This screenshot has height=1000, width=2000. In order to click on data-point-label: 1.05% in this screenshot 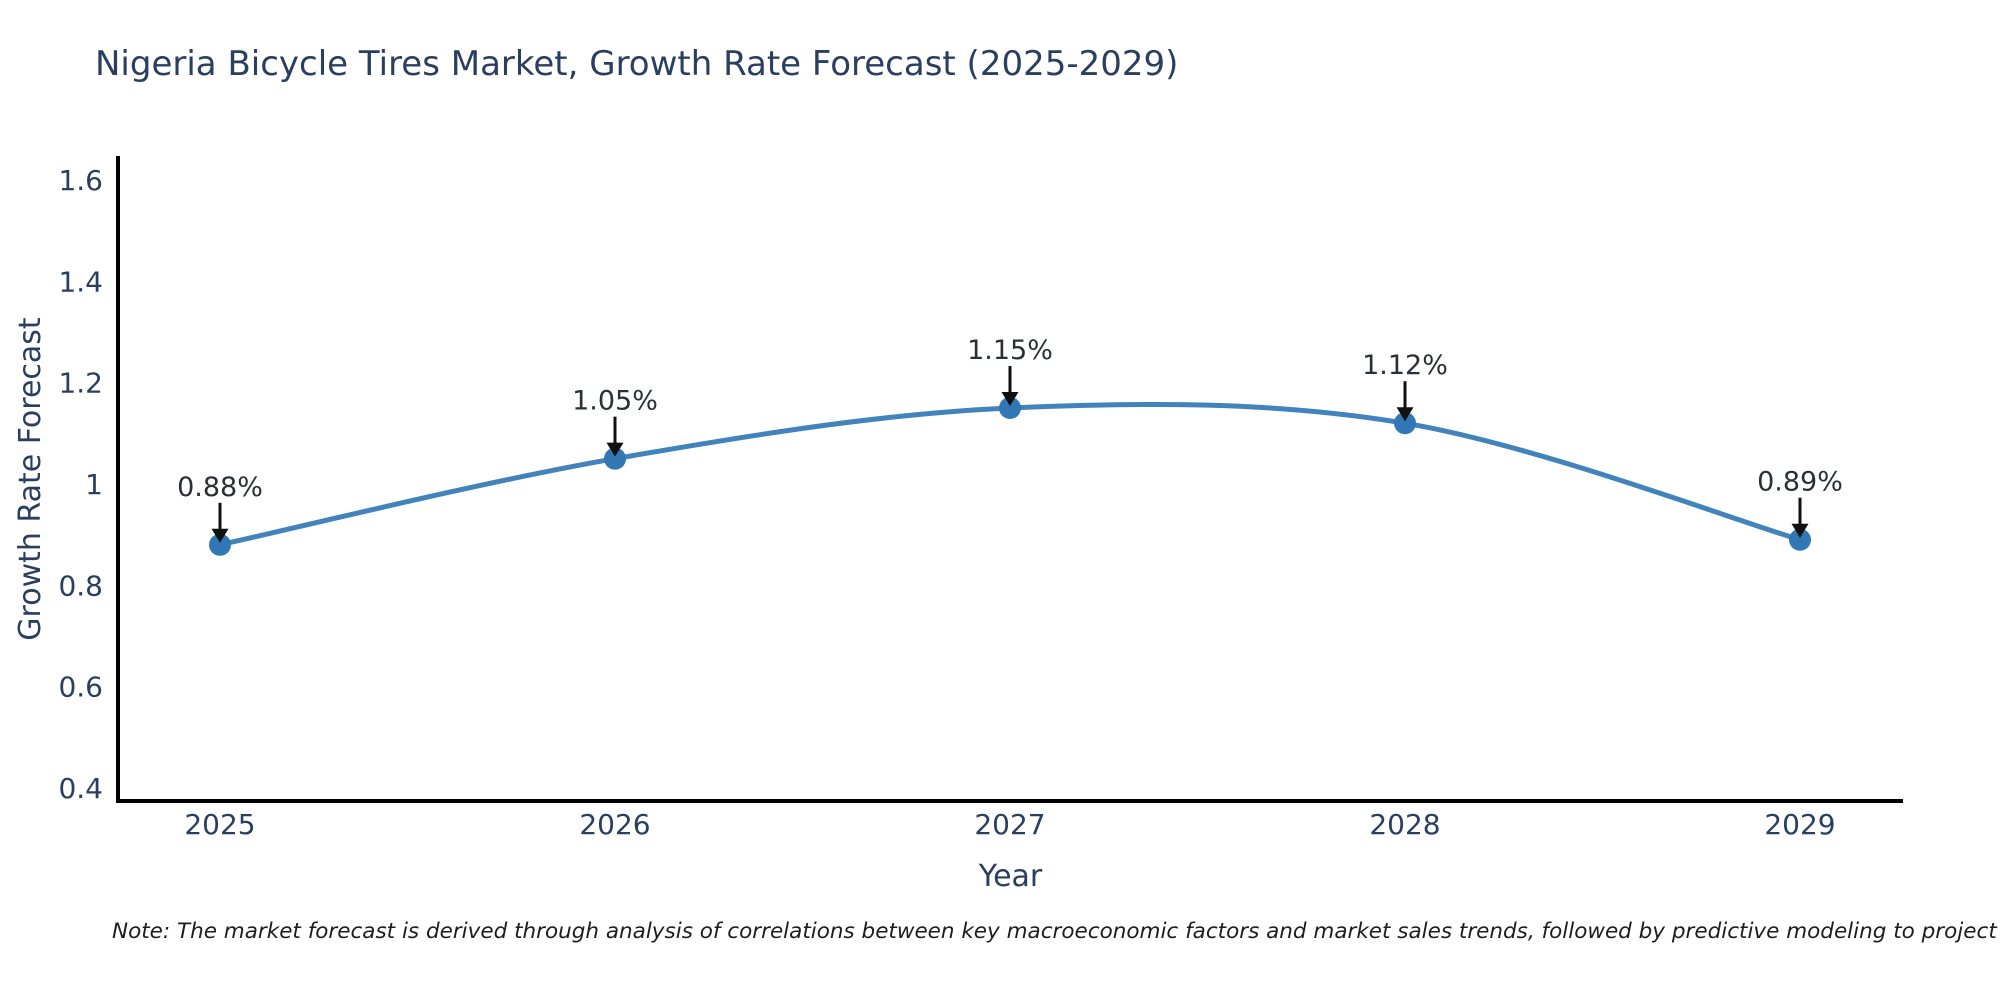, I will do `click(615, 401)`.